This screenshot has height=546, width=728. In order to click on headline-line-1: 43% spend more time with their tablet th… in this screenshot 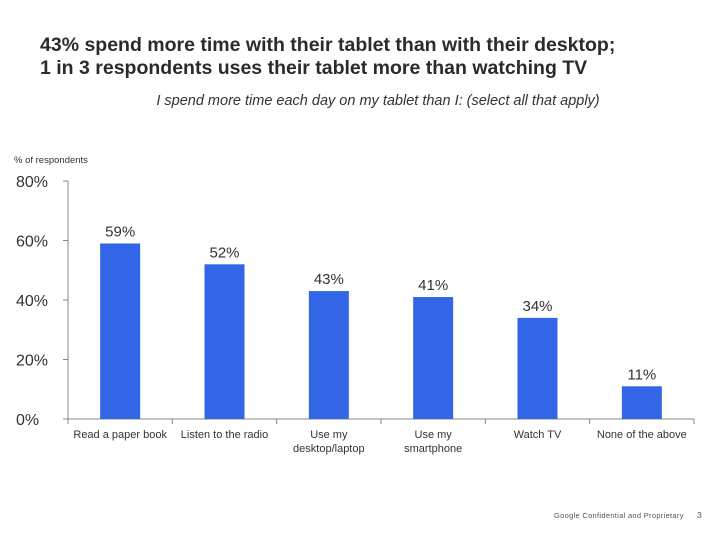, I will do `click(328, 45)`.